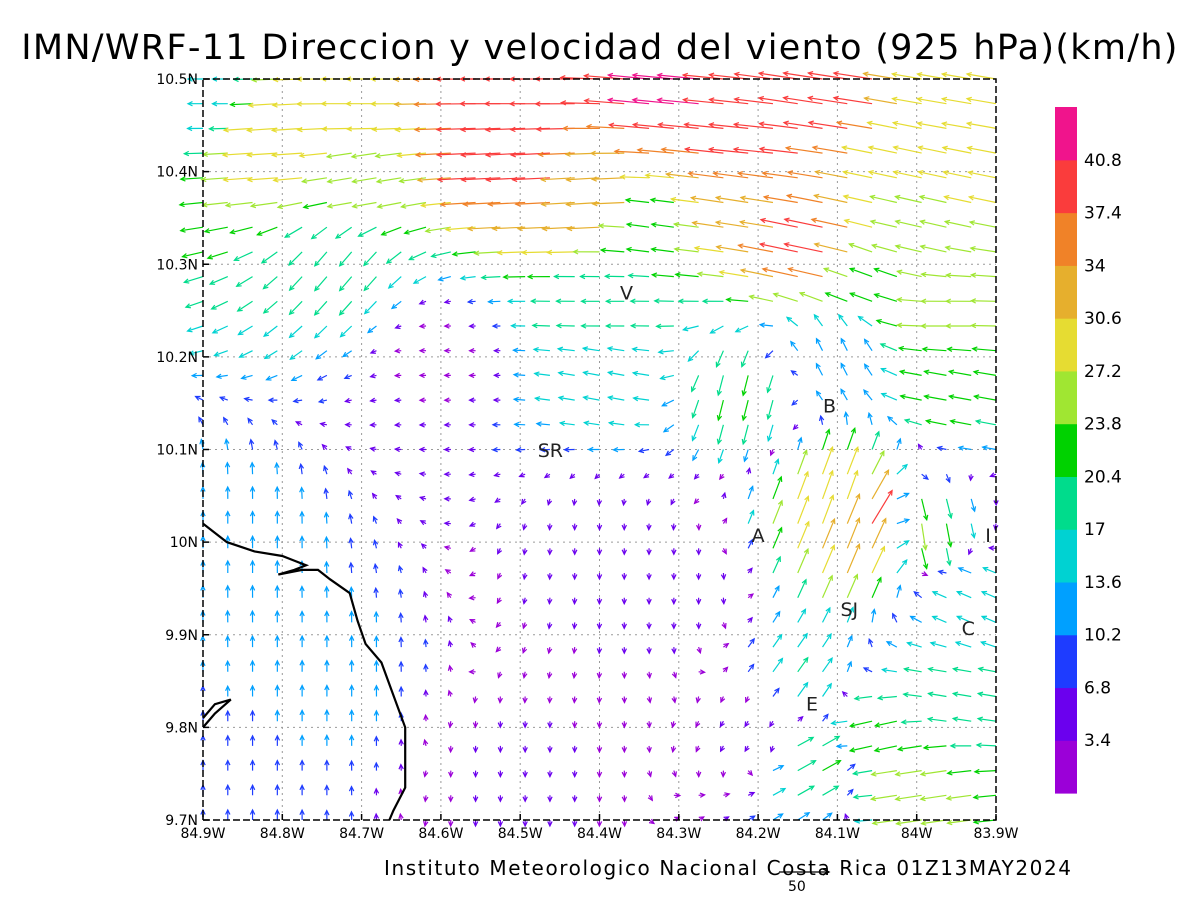  I want to click on y-tick-label: 9.9N, so click(181, 636).